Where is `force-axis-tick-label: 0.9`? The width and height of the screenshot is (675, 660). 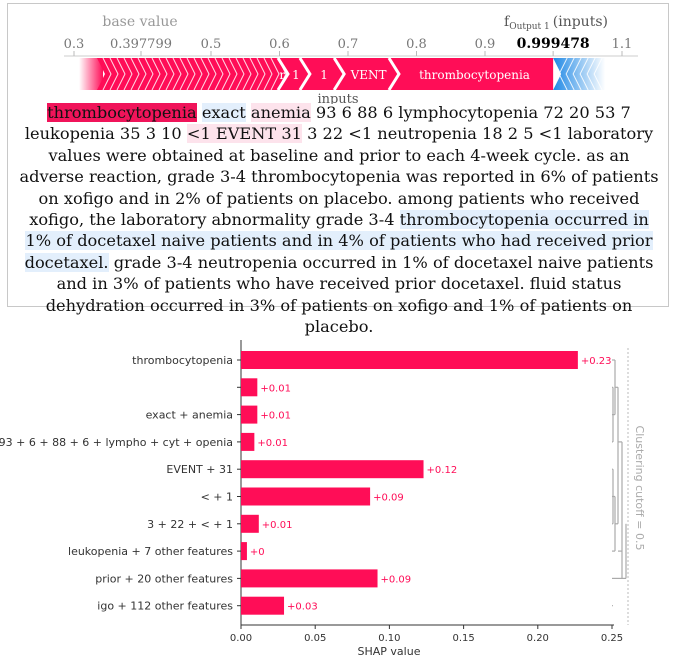 force-axis-tick-label: 0.9 is located at coordinates (485, 44).